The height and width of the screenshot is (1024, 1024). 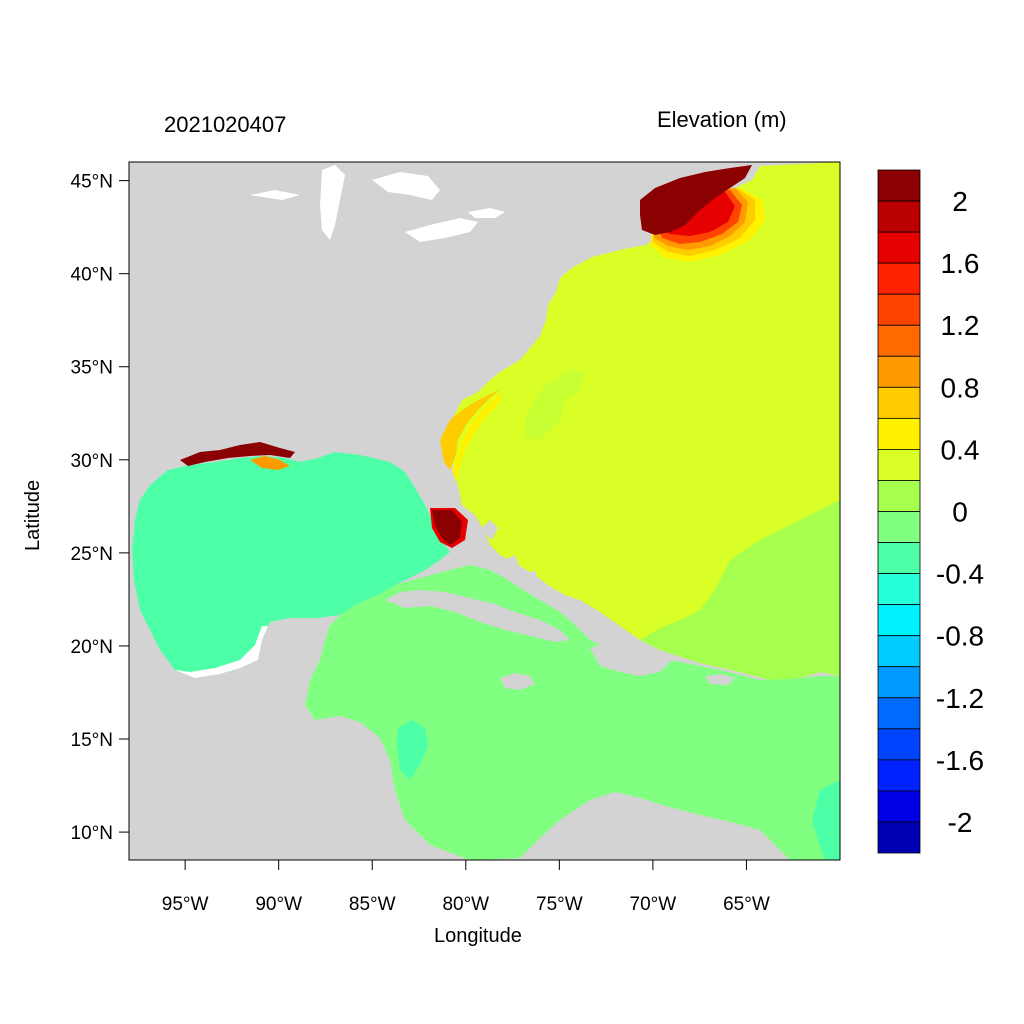 What do you see at coordinates (92, 740) in the screenshot?
I see `y-tick-label: 15°N` at bounding box center [92, 740].